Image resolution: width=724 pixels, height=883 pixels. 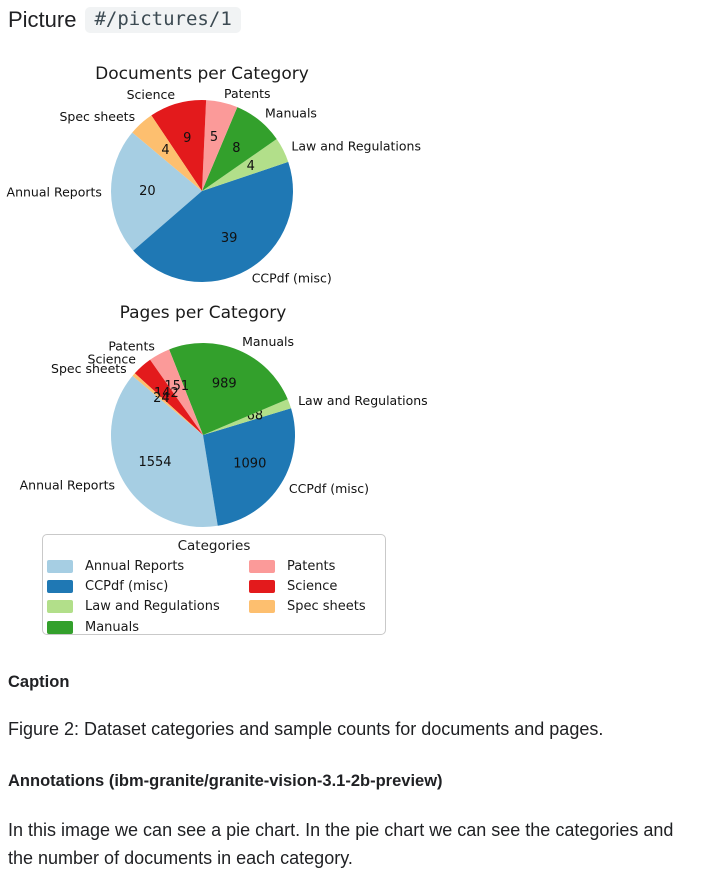 What do you see at coordinates (224, 384) in the screenshot?
I see `pie-value-manuals: 989` at bounding box center [224, 384].